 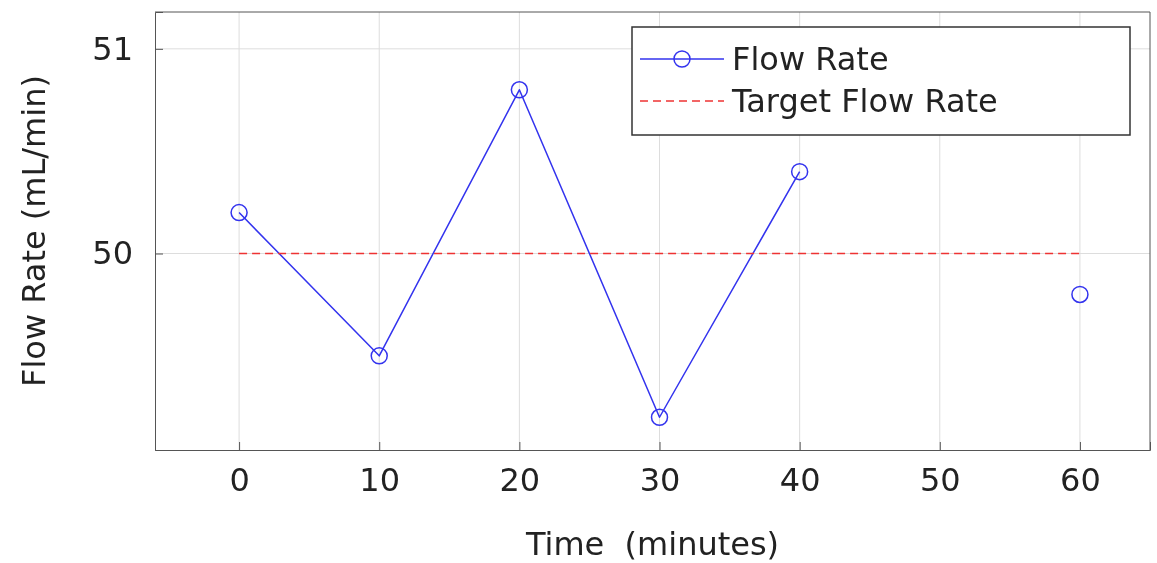 What do you see at coordinates (380, 479) in the screenshot?
I see `x-tick-label: 10` at bounding box center [380, 479].